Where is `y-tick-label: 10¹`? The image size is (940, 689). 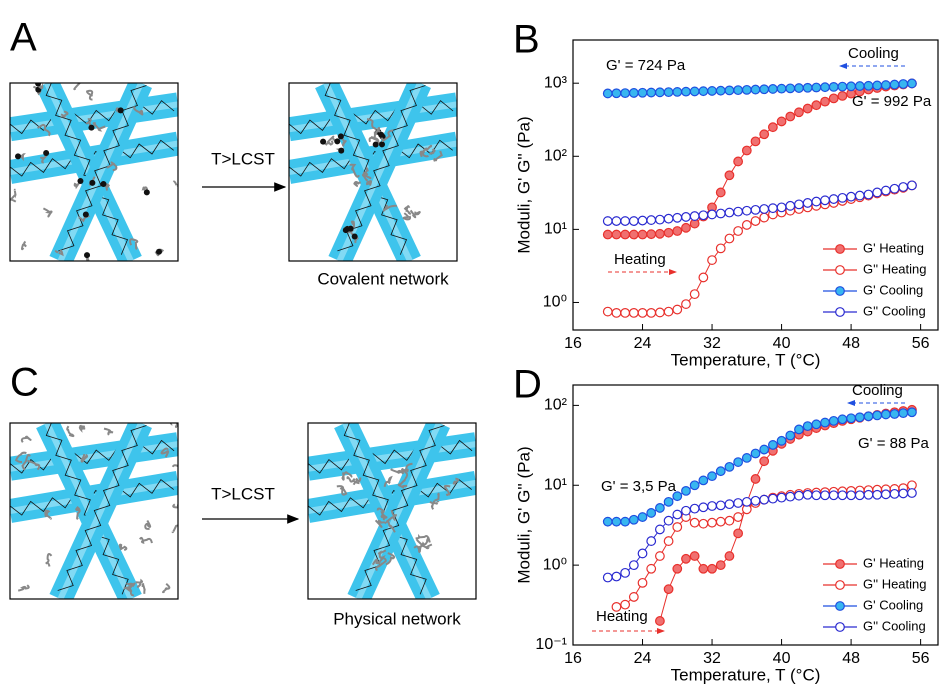 y-tick-label: 10¹ is located at coordinates (555, 229).